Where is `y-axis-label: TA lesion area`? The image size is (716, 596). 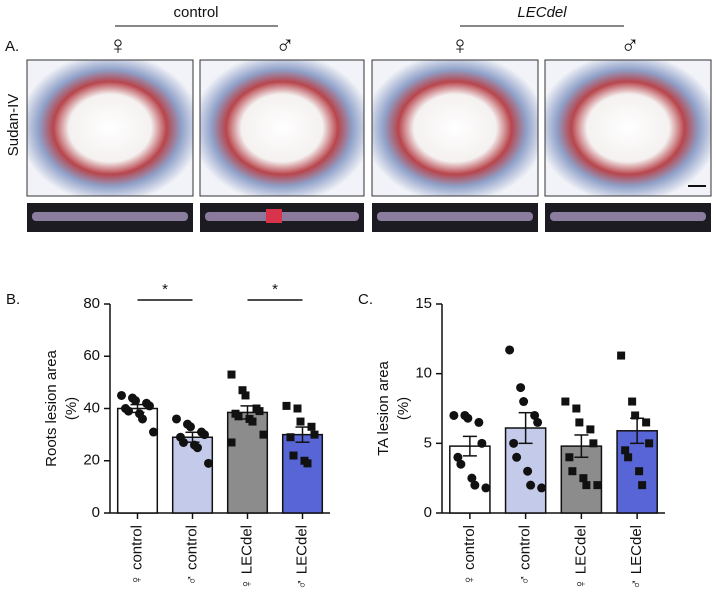
y-axis-label: TA lesion area is located at coordinates (383, 407).